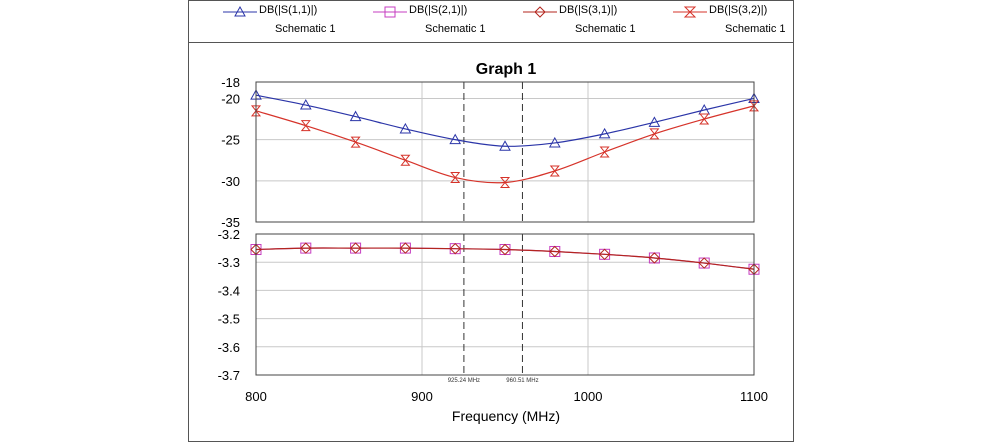  I want to click on legend-entry-s11: DB(|S(1,1)|) Schematic 1, so click(293, 22).